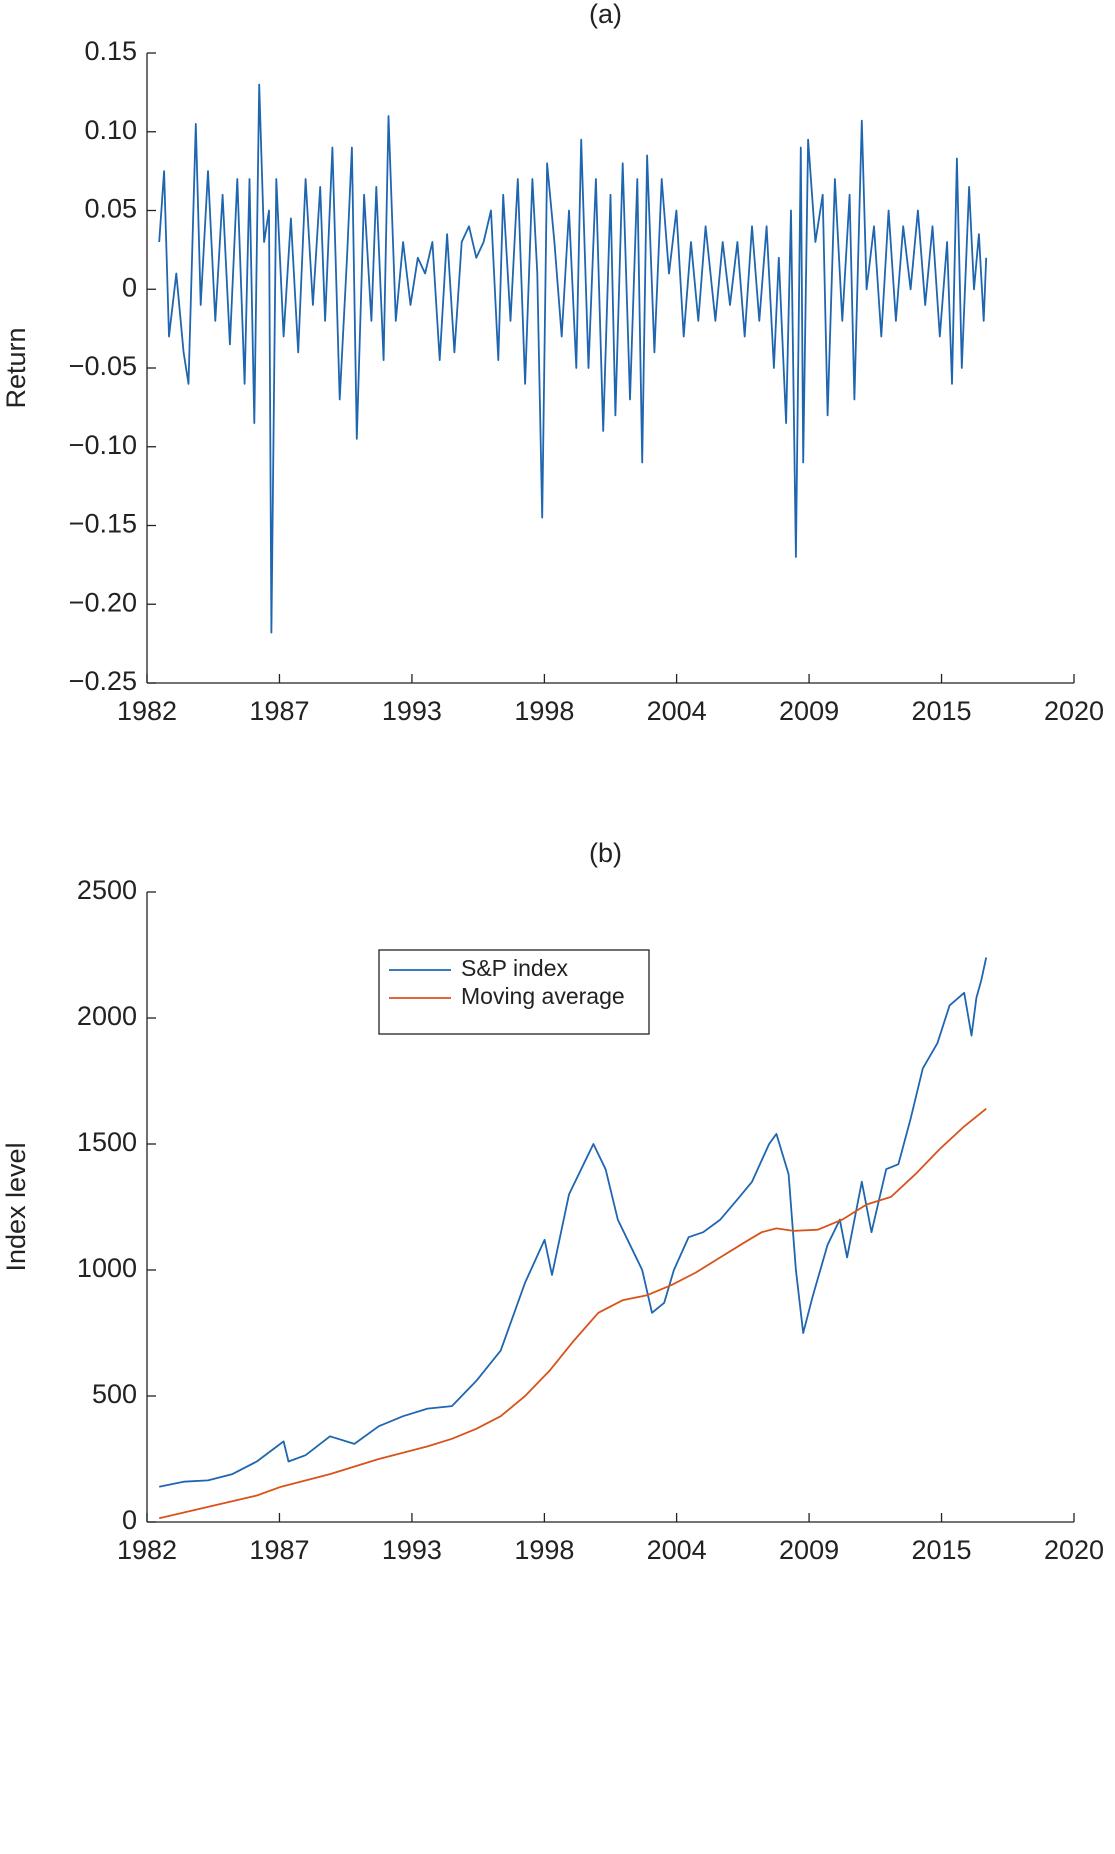 Image resolution: width=1115 pixels, height=1854 pixels. Describe the element at coordinates (16, 1206) in the screenshot. I see `y-axis-label: Index level` at that location.